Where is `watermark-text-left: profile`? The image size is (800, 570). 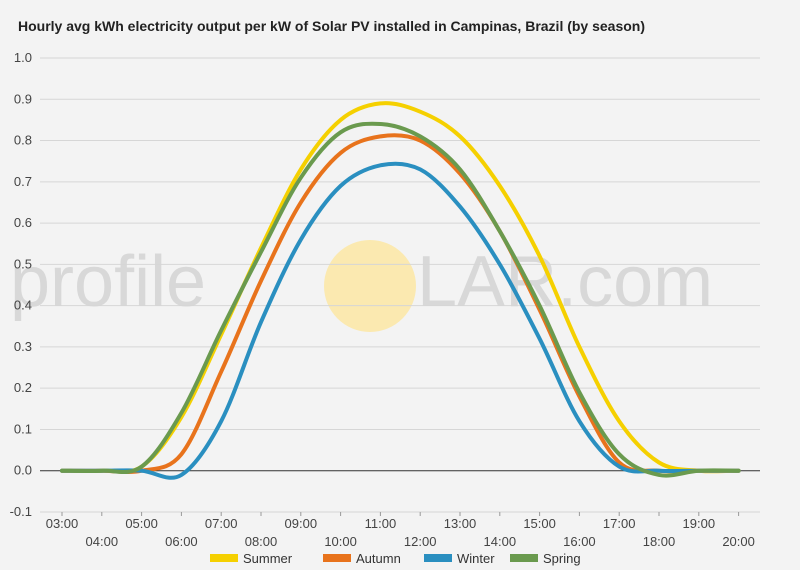
watermark-text-left: profile is located at coordinates (108, 282).